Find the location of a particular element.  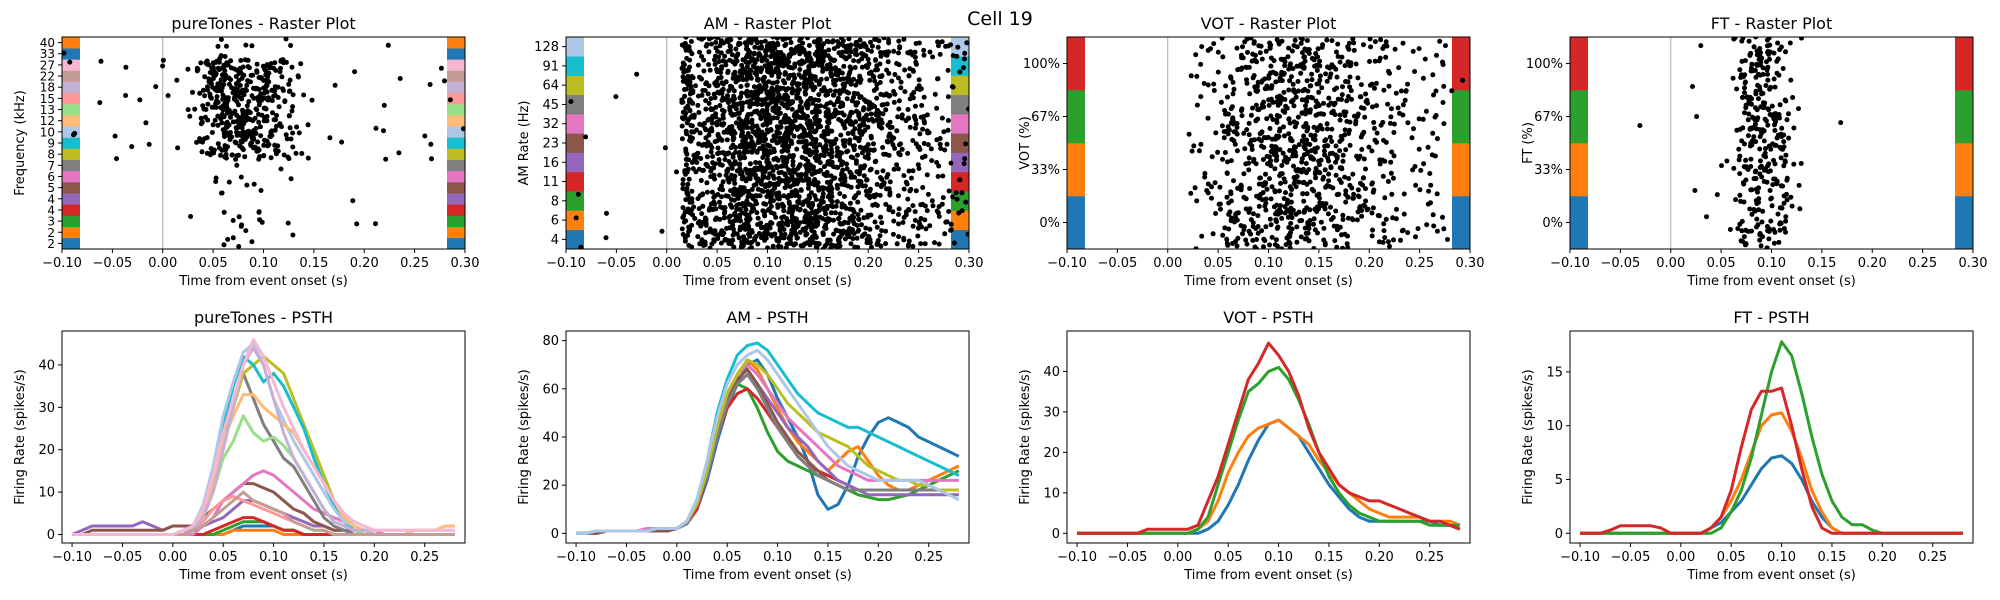

x-tick-label: 0.20 is located at coordinates (1379, 557).